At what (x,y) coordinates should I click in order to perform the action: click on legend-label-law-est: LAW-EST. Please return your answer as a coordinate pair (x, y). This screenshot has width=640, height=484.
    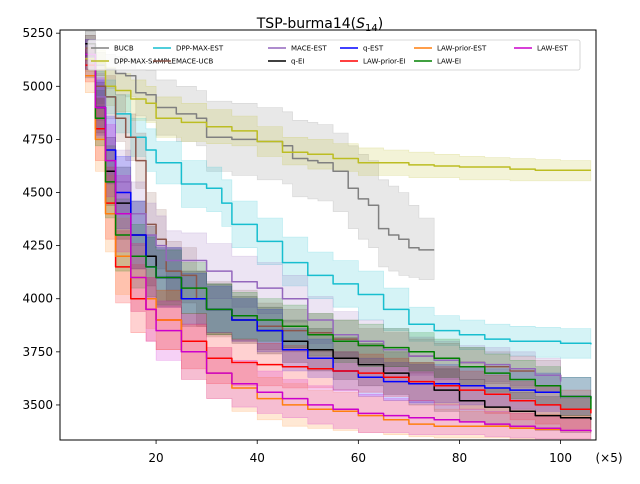
    Looking at the image, I should click on (552, 49).